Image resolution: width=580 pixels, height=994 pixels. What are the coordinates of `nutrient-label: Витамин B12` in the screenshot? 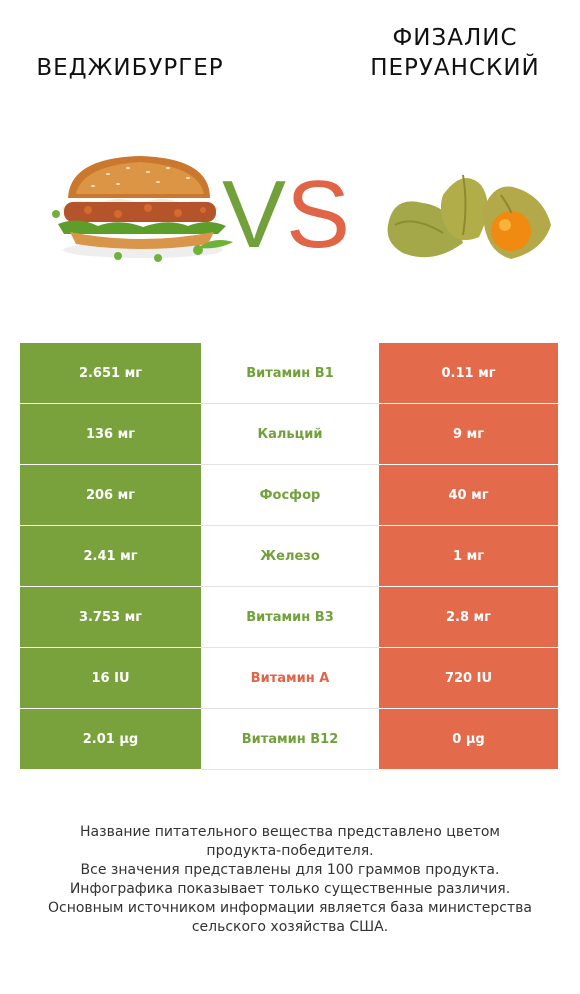 It's located at (290, 739).